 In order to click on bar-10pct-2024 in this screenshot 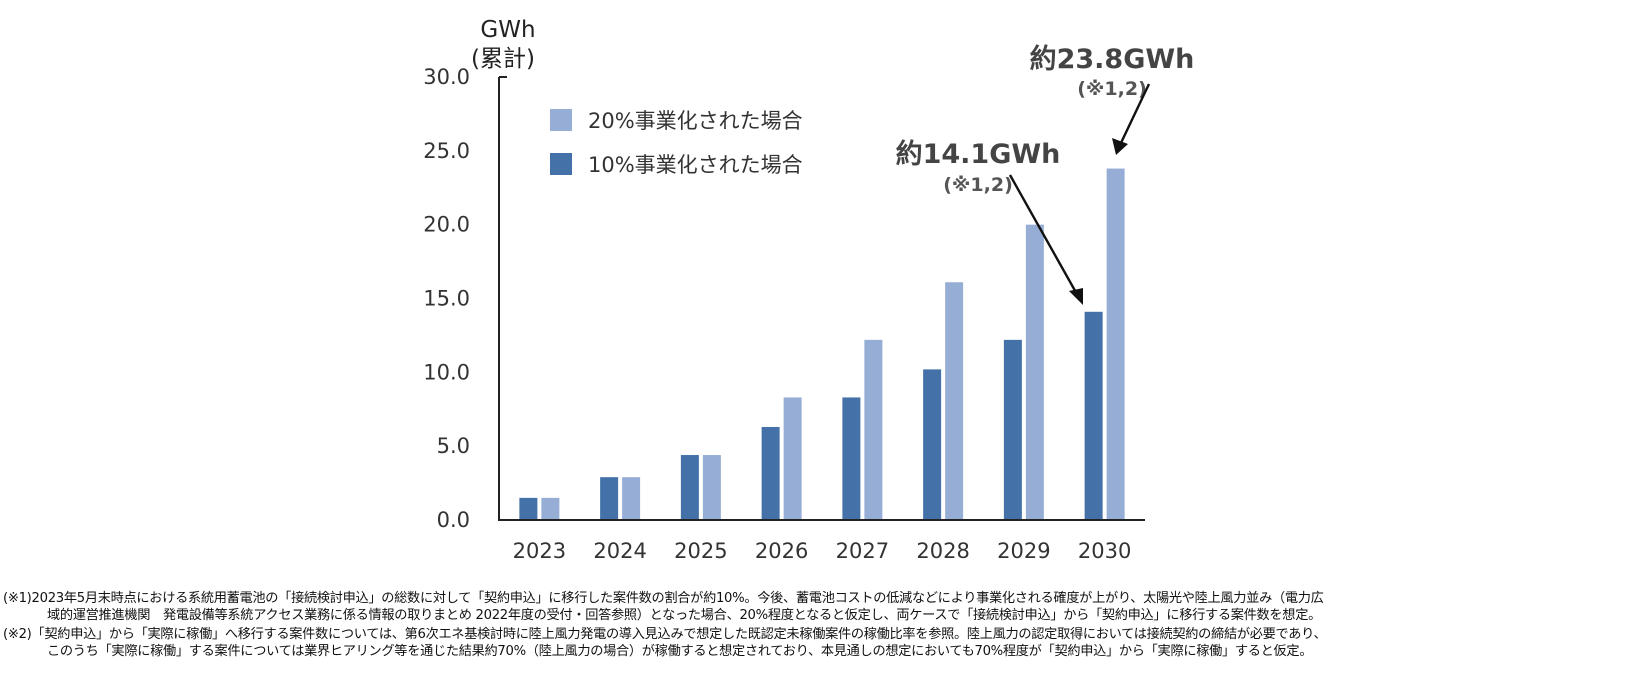, I will do `click(609, 498)`.